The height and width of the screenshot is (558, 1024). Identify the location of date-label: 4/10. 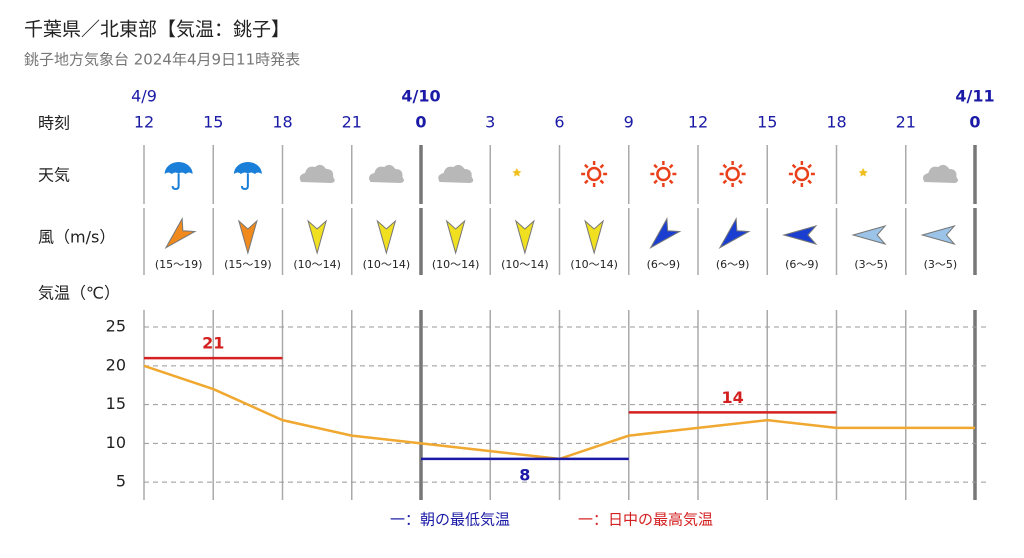
(420, 96).